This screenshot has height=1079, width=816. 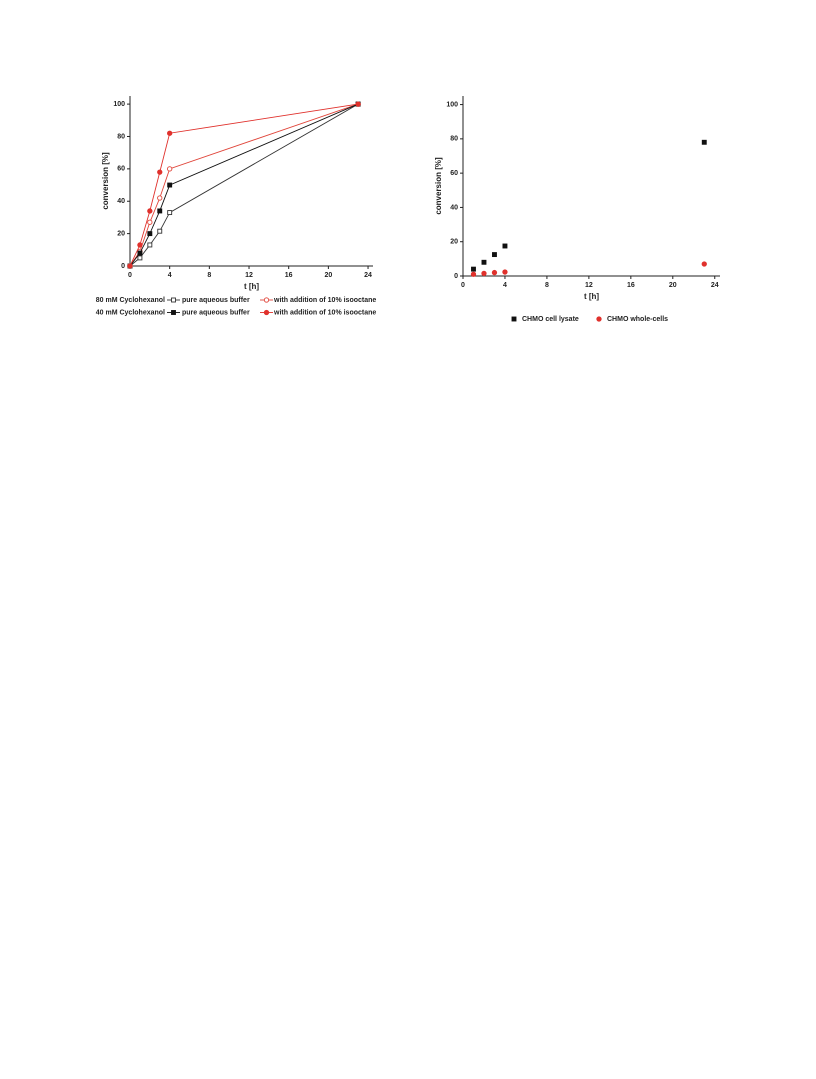 I want to click on legend-label: CHMO whole-cells, so click(x=637, y=319).